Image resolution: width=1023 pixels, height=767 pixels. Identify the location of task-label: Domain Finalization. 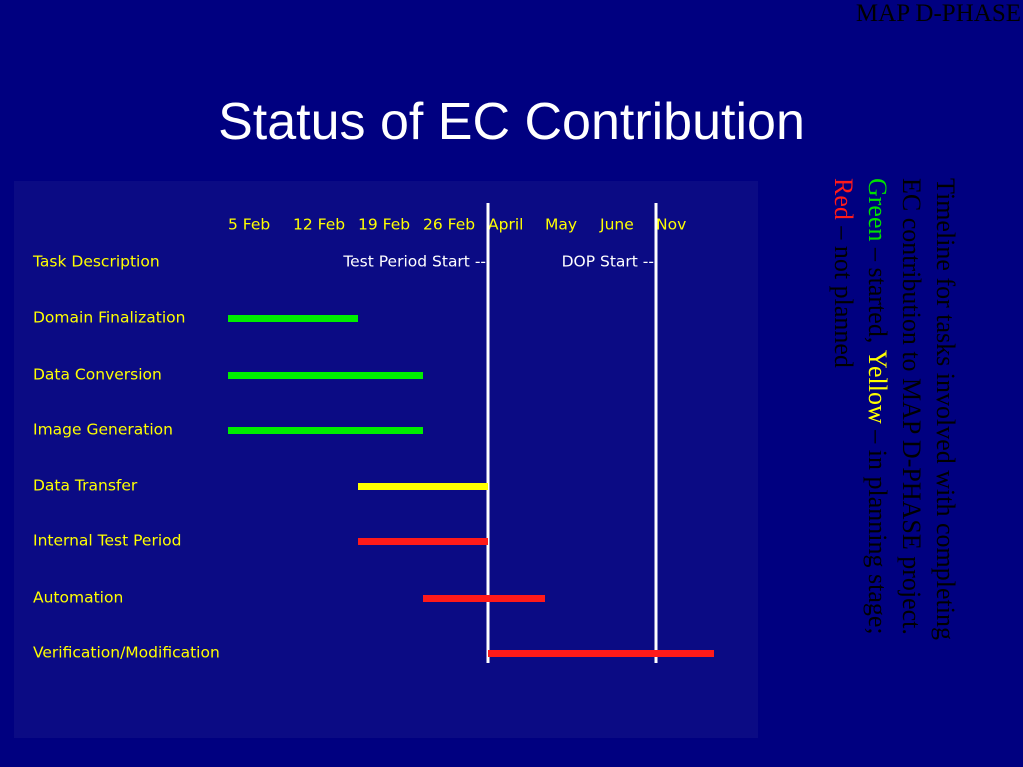
(109, 318).